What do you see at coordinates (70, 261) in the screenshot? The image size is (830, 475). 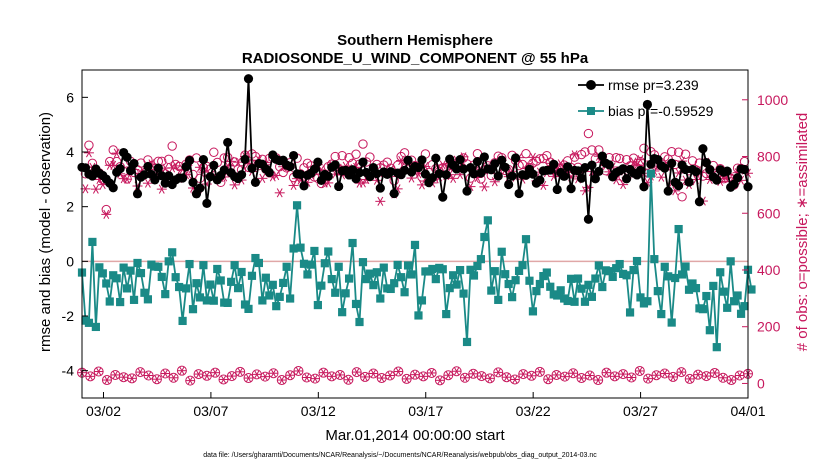 I see `y-left-tick-label: 0` at bounding box center [70, 261].